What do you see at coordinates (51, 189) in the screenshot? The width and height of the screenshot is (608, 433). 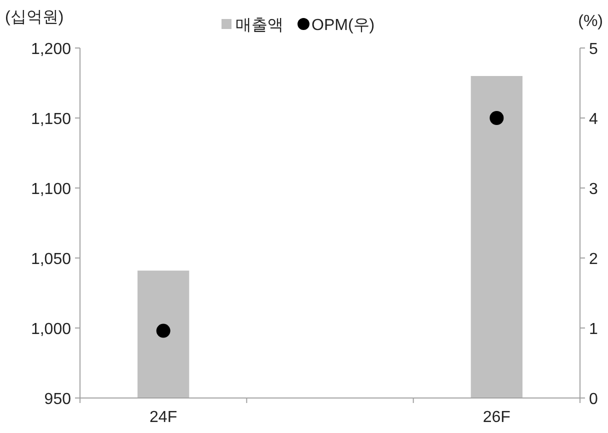 I see `y-tick-label: 1,100` at bounding box center [51, 189].